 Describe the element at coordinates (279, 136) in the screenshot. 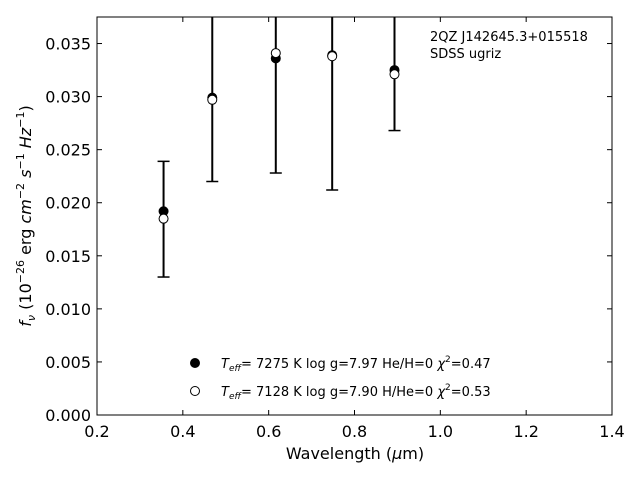

I see `data-points` at that location.